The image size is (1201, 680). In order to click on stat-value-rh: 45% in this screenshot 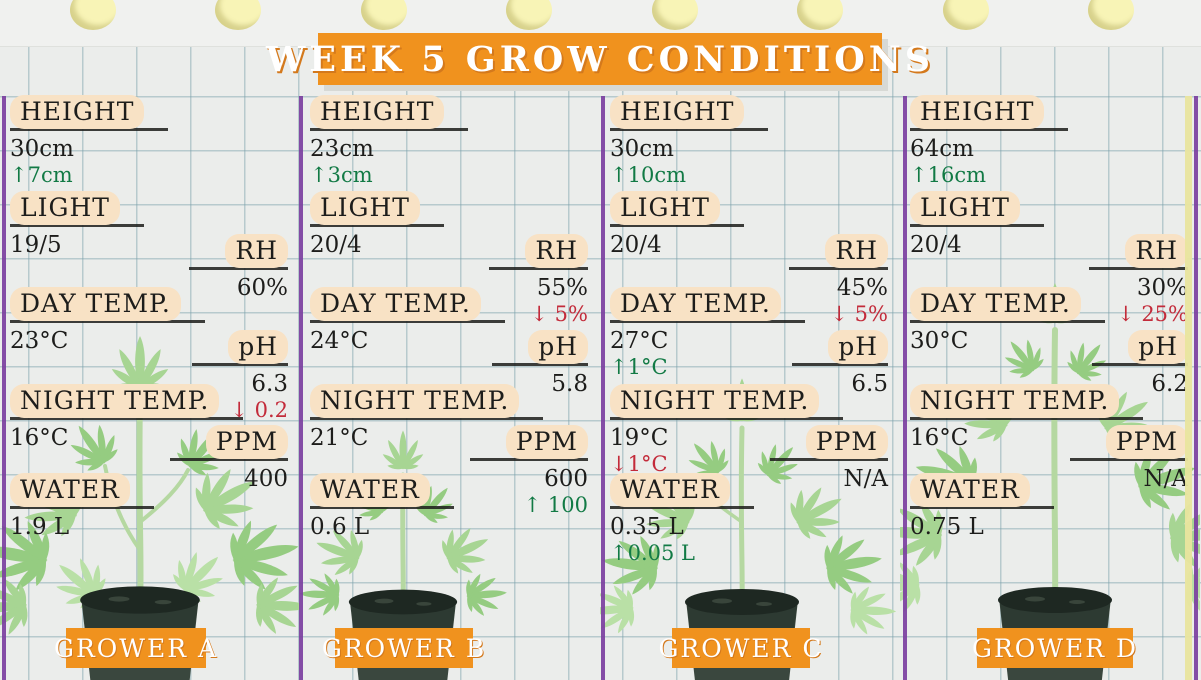, I will do `click(862, 288)`.